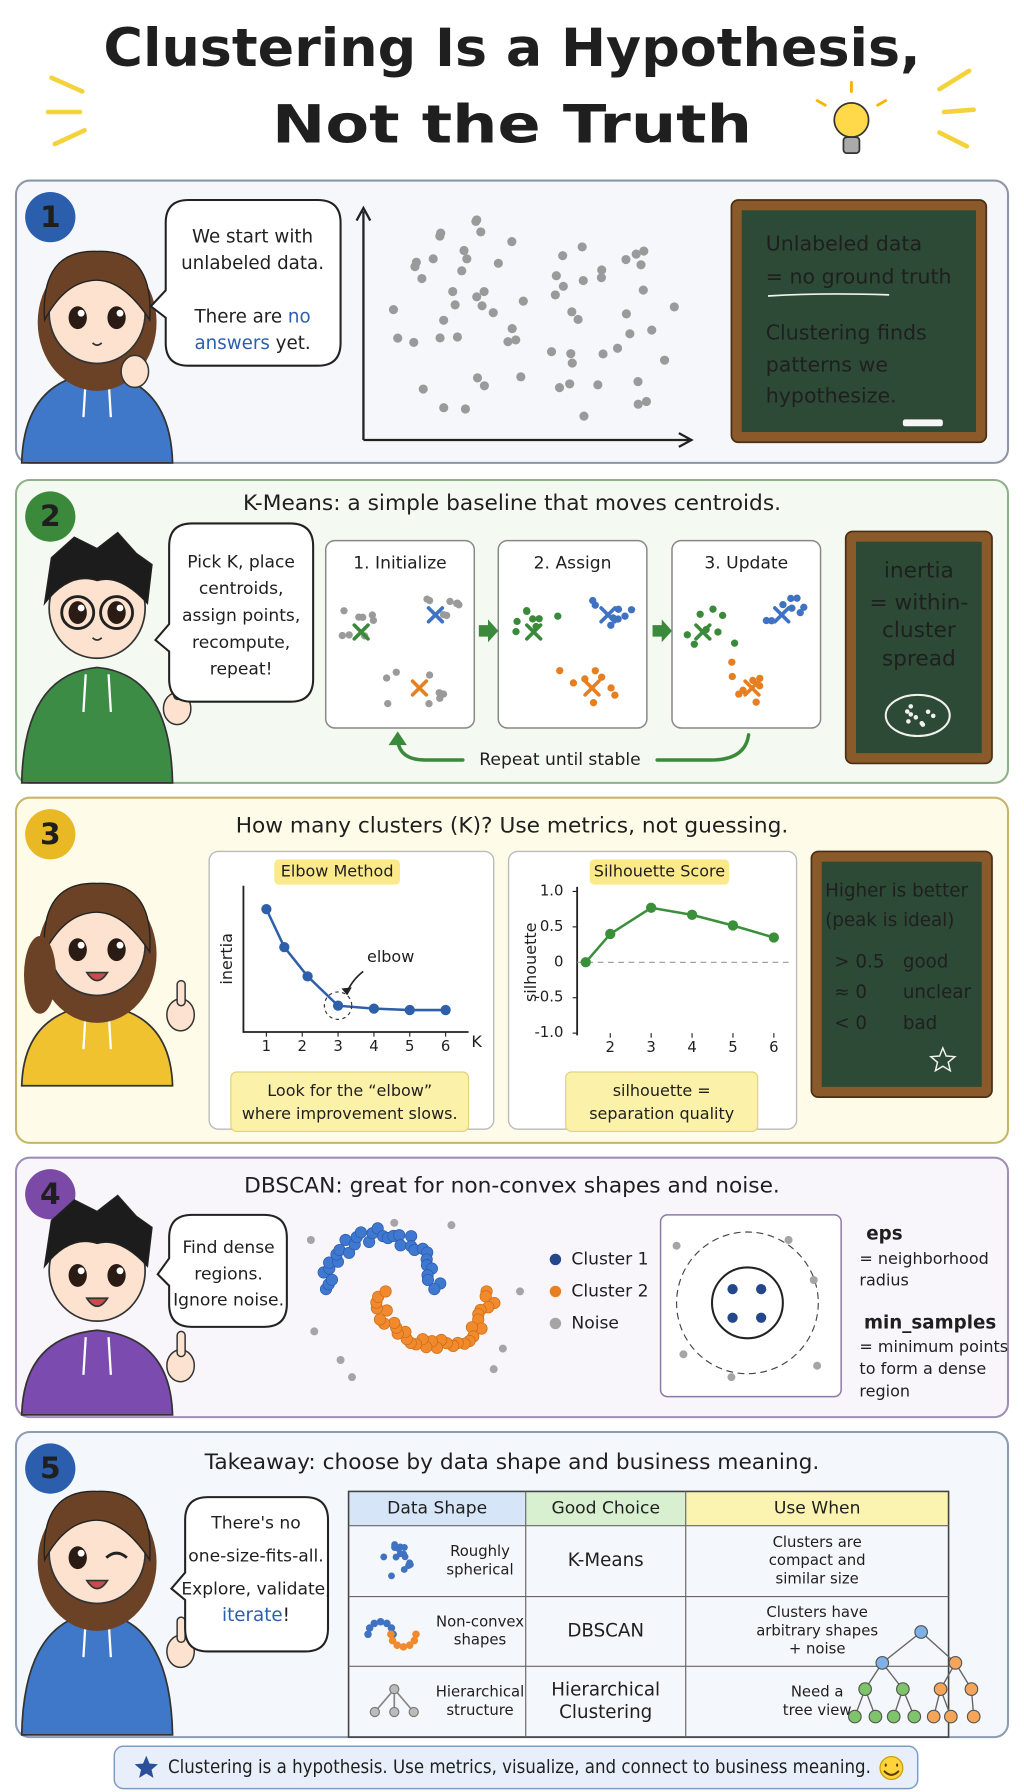 The image size is (1024, 1792). I want to click on param-desc: = neighborhood, so click(923, 1258).